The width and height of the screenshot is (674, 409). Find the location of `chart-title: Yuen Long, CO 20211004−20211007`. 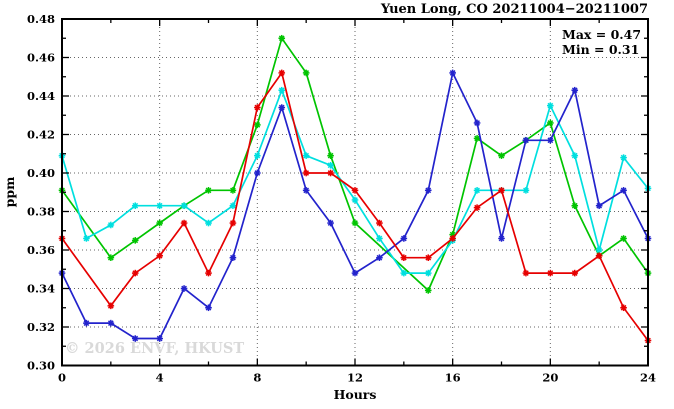

chart-title: Yuen Long, CO 20211004−20211007 is located at coordinates (514, 9).